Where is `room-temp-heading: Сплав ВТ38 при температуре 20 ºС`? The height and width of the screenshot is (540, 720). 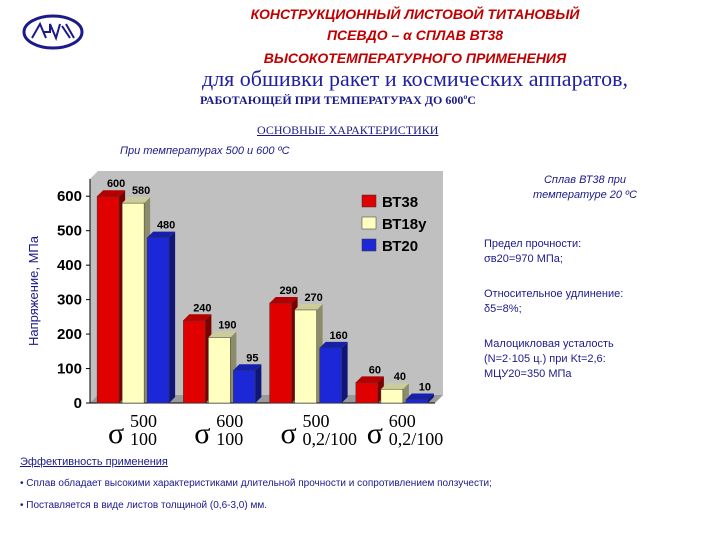
room-temp-heading: Сплав ВТ38 при температуре 20 ºС is located at coordinates (585, 187).